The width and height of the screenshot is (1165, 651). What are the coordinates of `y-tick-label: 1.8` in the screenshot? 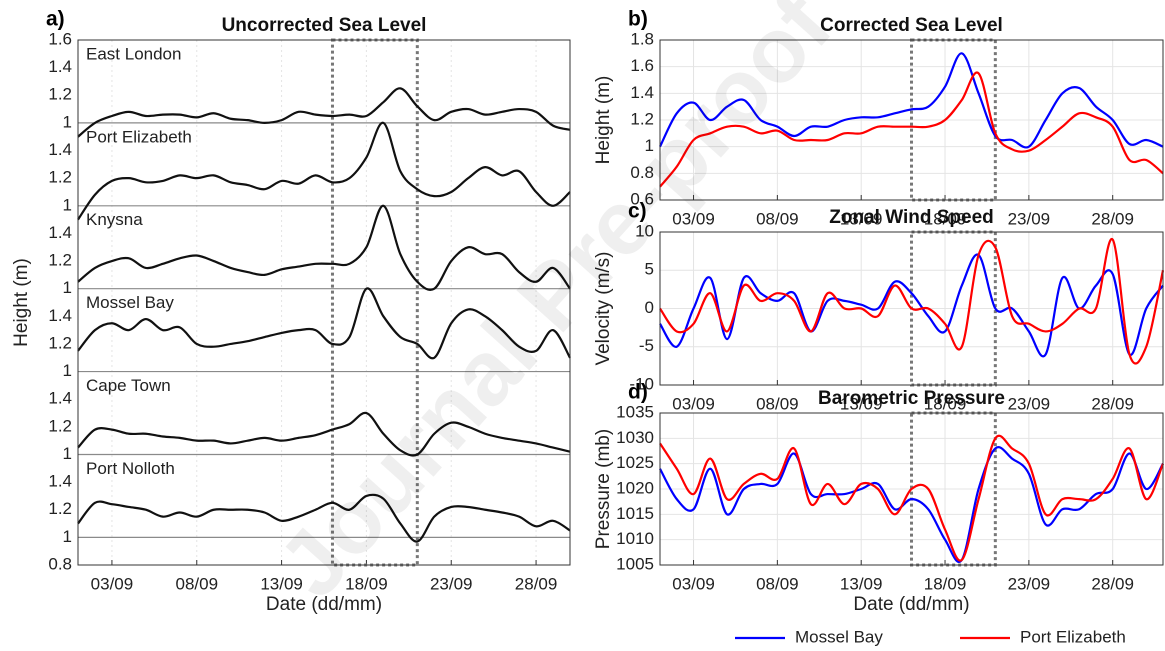 It's located at (642, 38).